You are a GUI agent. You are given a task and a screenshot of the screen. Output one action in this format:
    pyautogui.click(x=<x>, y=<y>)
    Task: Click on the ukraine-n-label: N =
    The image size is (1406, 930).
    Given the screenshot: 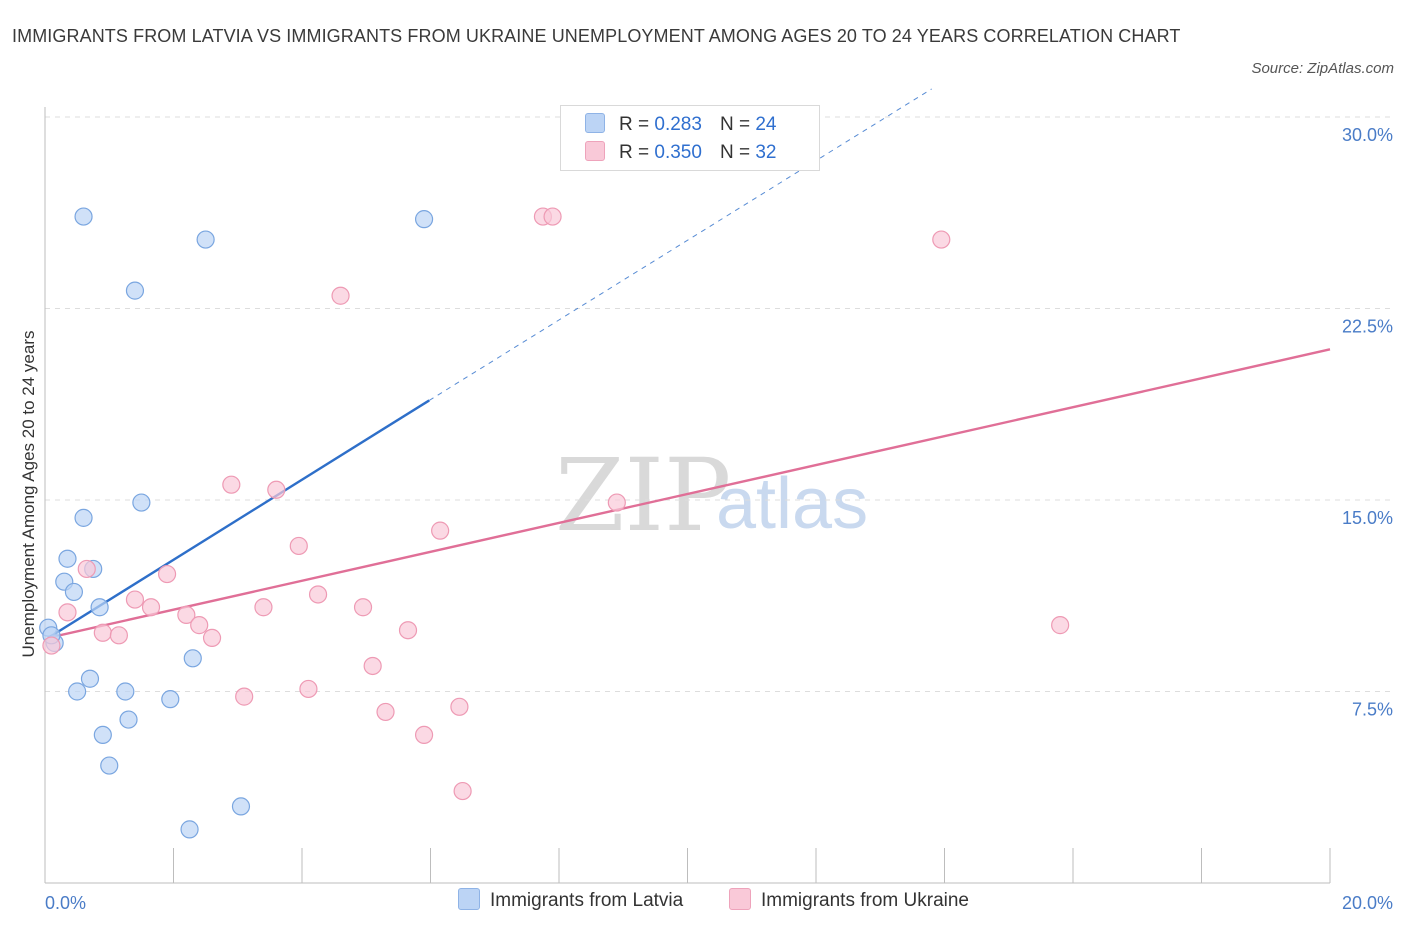 What is the action you would take?
    pyautogui.click(x=735, y=152)
    